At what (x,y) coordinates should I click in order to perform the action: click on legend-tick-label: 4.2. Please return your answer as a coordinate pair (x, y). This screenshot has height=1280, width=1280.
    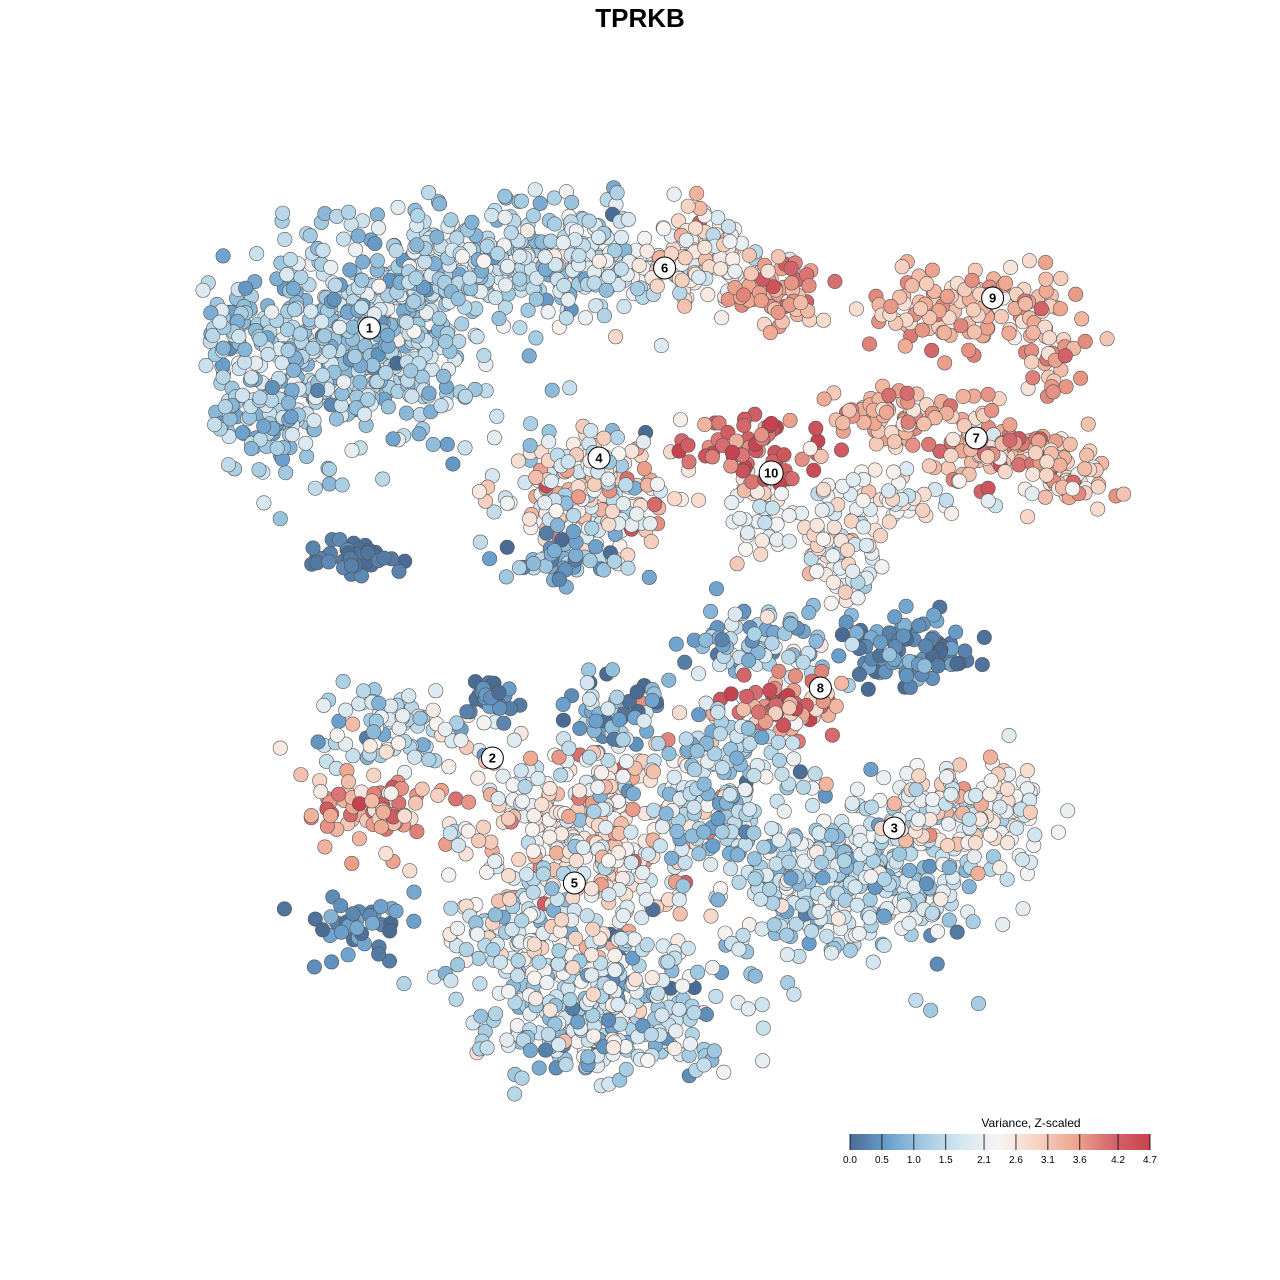
    Looking at the image, I should click on (1118, 1160).